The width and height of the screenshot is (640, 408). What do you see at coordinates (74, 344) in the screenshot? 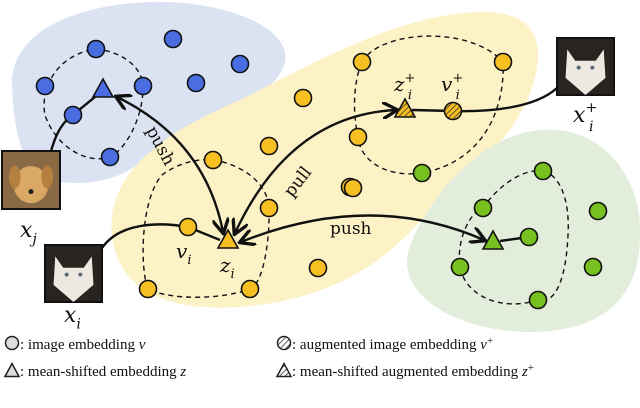
I see `legend-image-embedding: : image embedding v` at bounding box center [74, 344].